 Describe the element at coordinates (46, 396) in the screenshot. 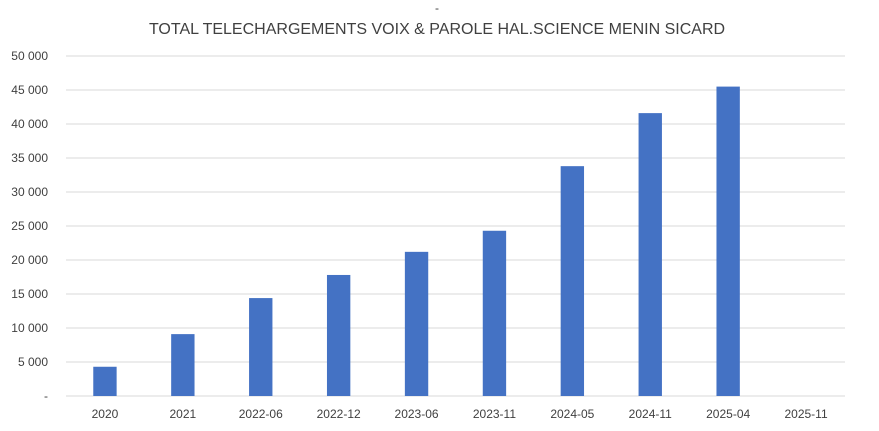

I see `y-tick-label: -` at that location.